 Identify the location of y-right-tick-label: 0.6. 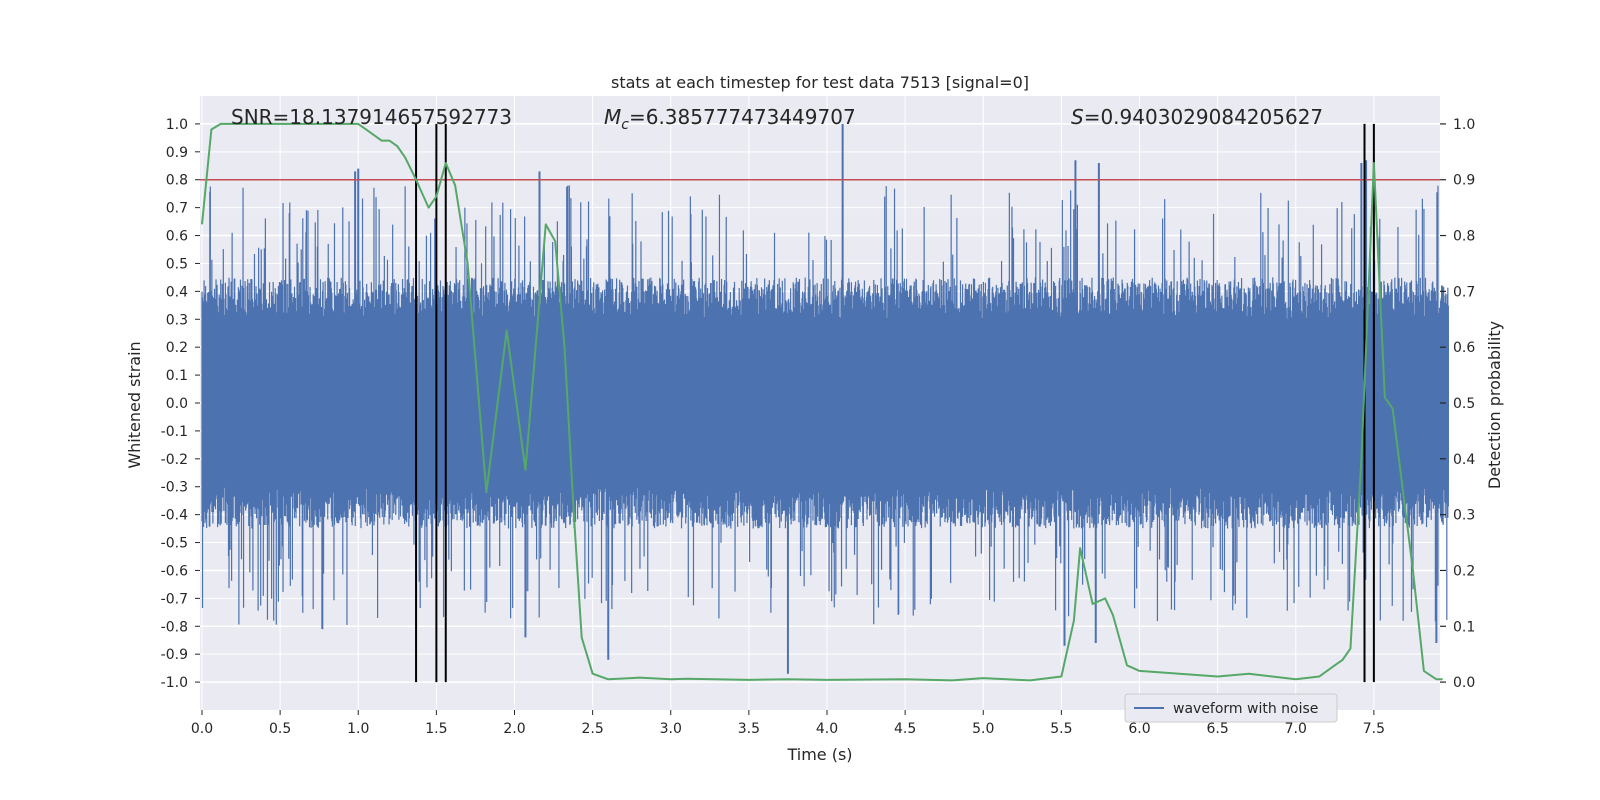
(1464, 348).